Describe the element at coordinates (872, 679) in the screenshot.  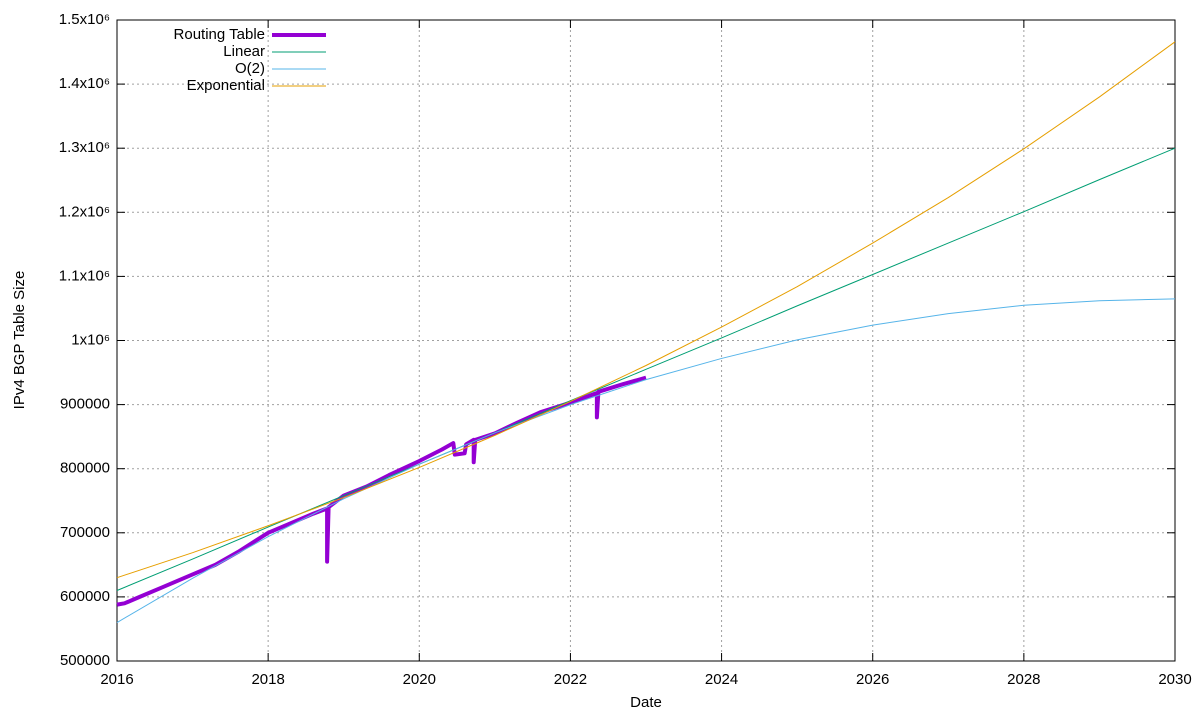
I see `x-tick-label: 2026` at that location.